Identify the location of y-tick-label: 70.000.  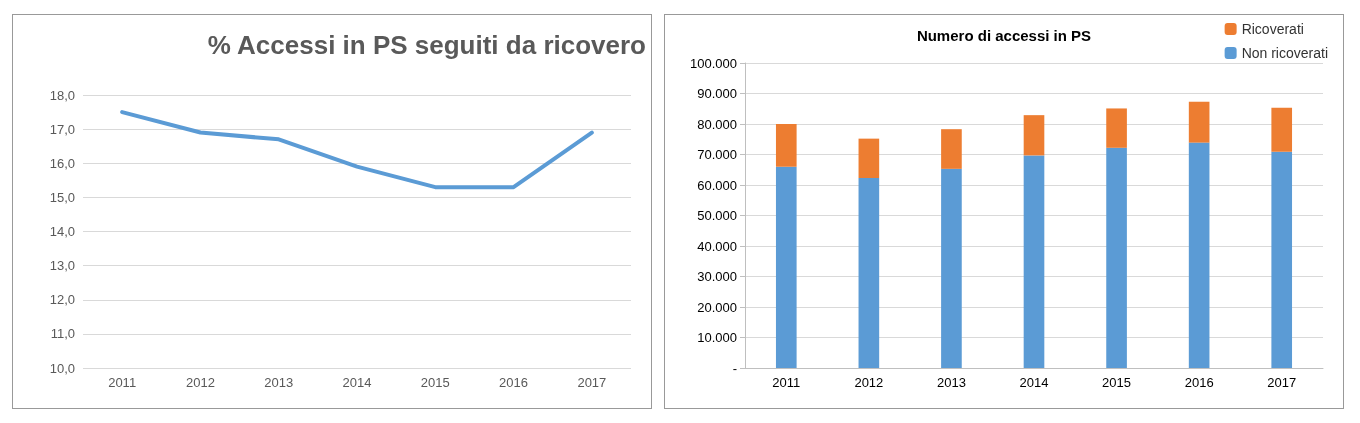
(717, 154).